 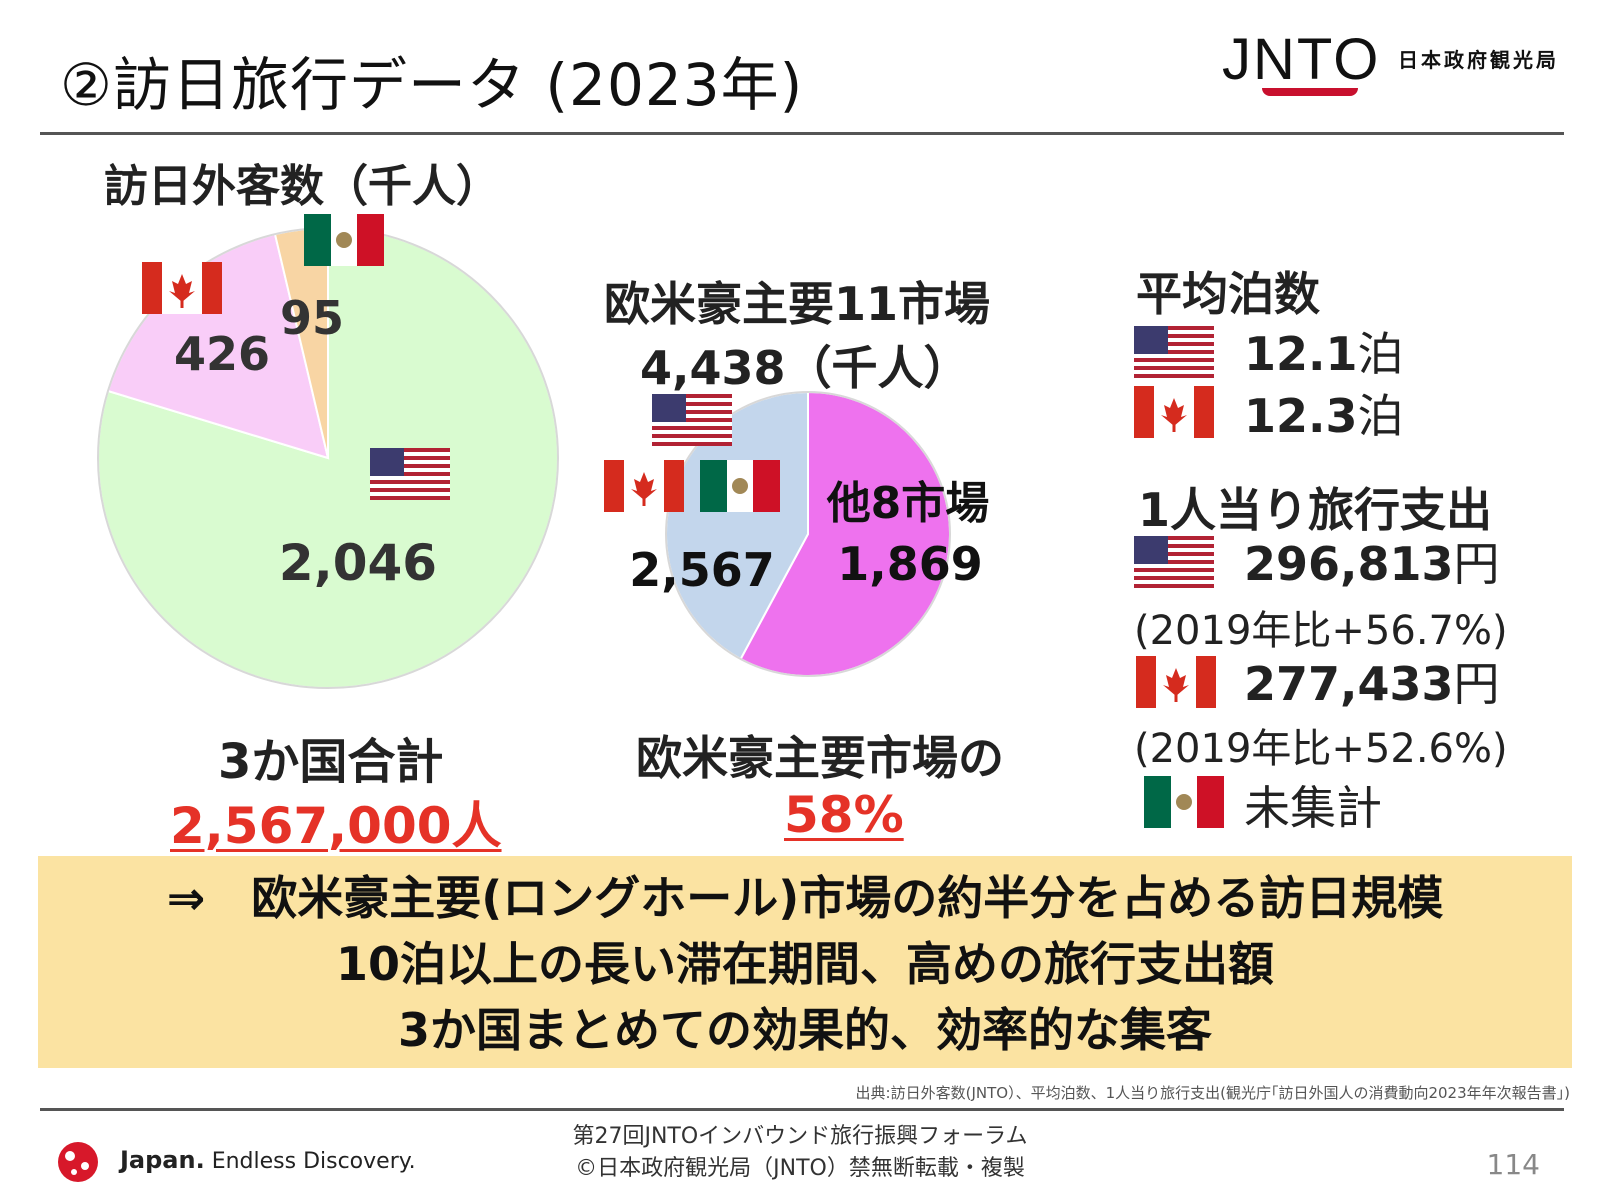 I want to click on us-spend: 296,813円, so click(x=1372, y=561).